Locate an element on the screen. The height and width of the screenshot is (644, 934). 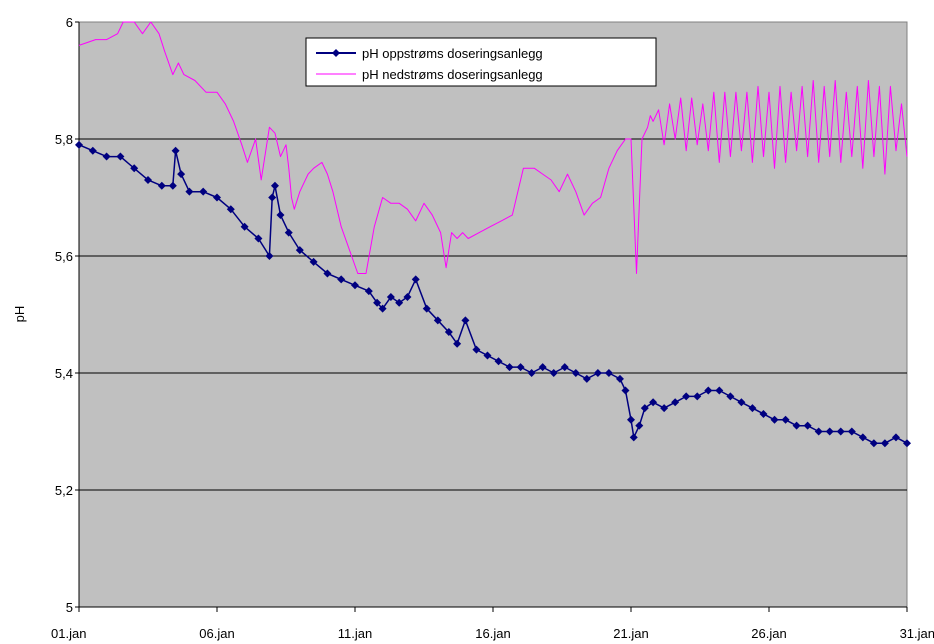
legend-box is located at coordinates (481, 62).